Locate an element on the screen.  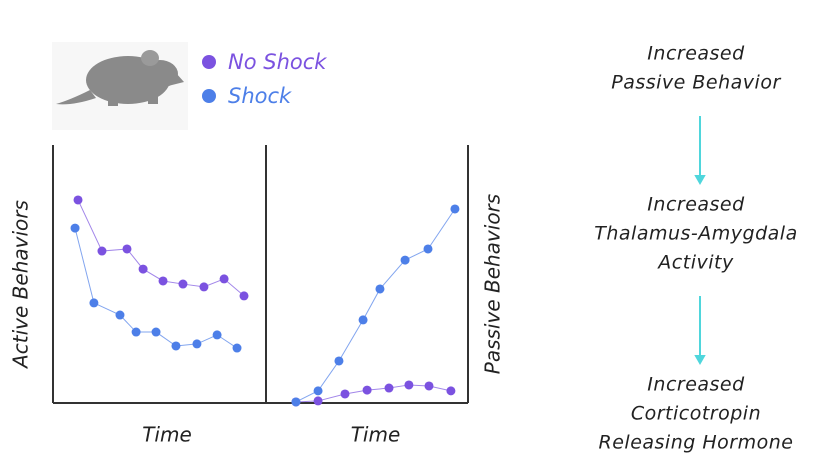
flow-text: Corticotropin is located at coordinates (696, 414).